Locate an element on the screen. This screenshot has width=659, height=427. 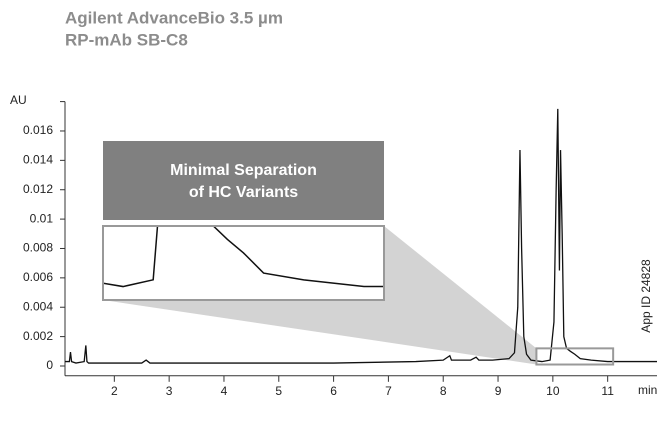
zoom-box is located at coordinates (575, 356).